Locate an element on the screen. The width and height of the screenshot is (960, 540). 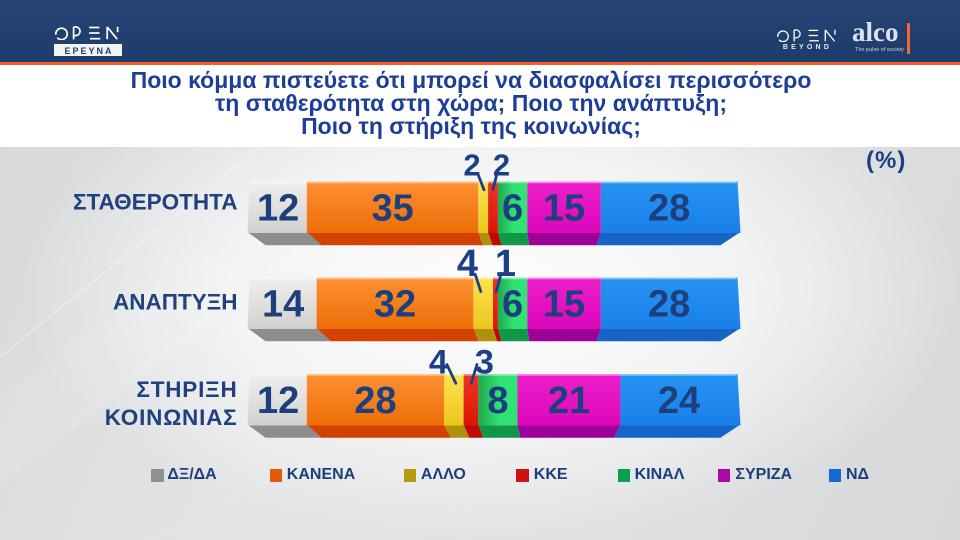
svg-text: ΚΟΙΝΩΝΙΑΣ is located at coordinates (171, 417).